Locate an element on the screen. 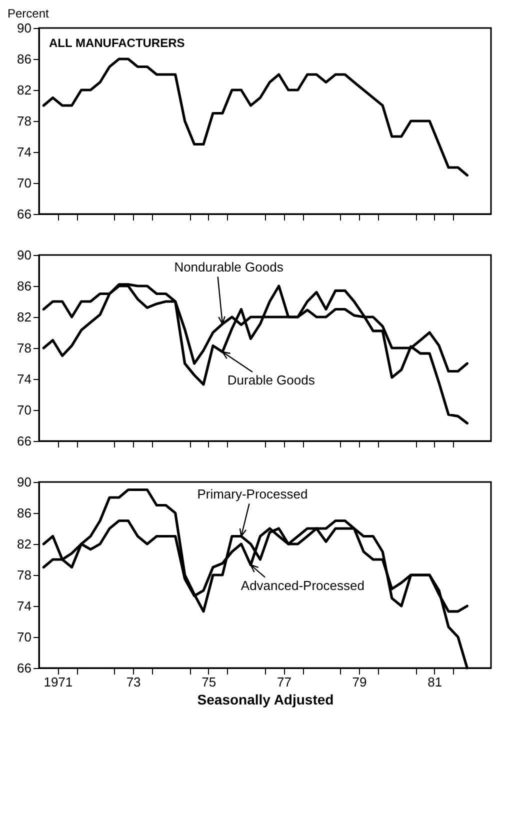 This screenshot has height=831, width=512. x-tick-label: 77 is located at coordinates (284, 682).